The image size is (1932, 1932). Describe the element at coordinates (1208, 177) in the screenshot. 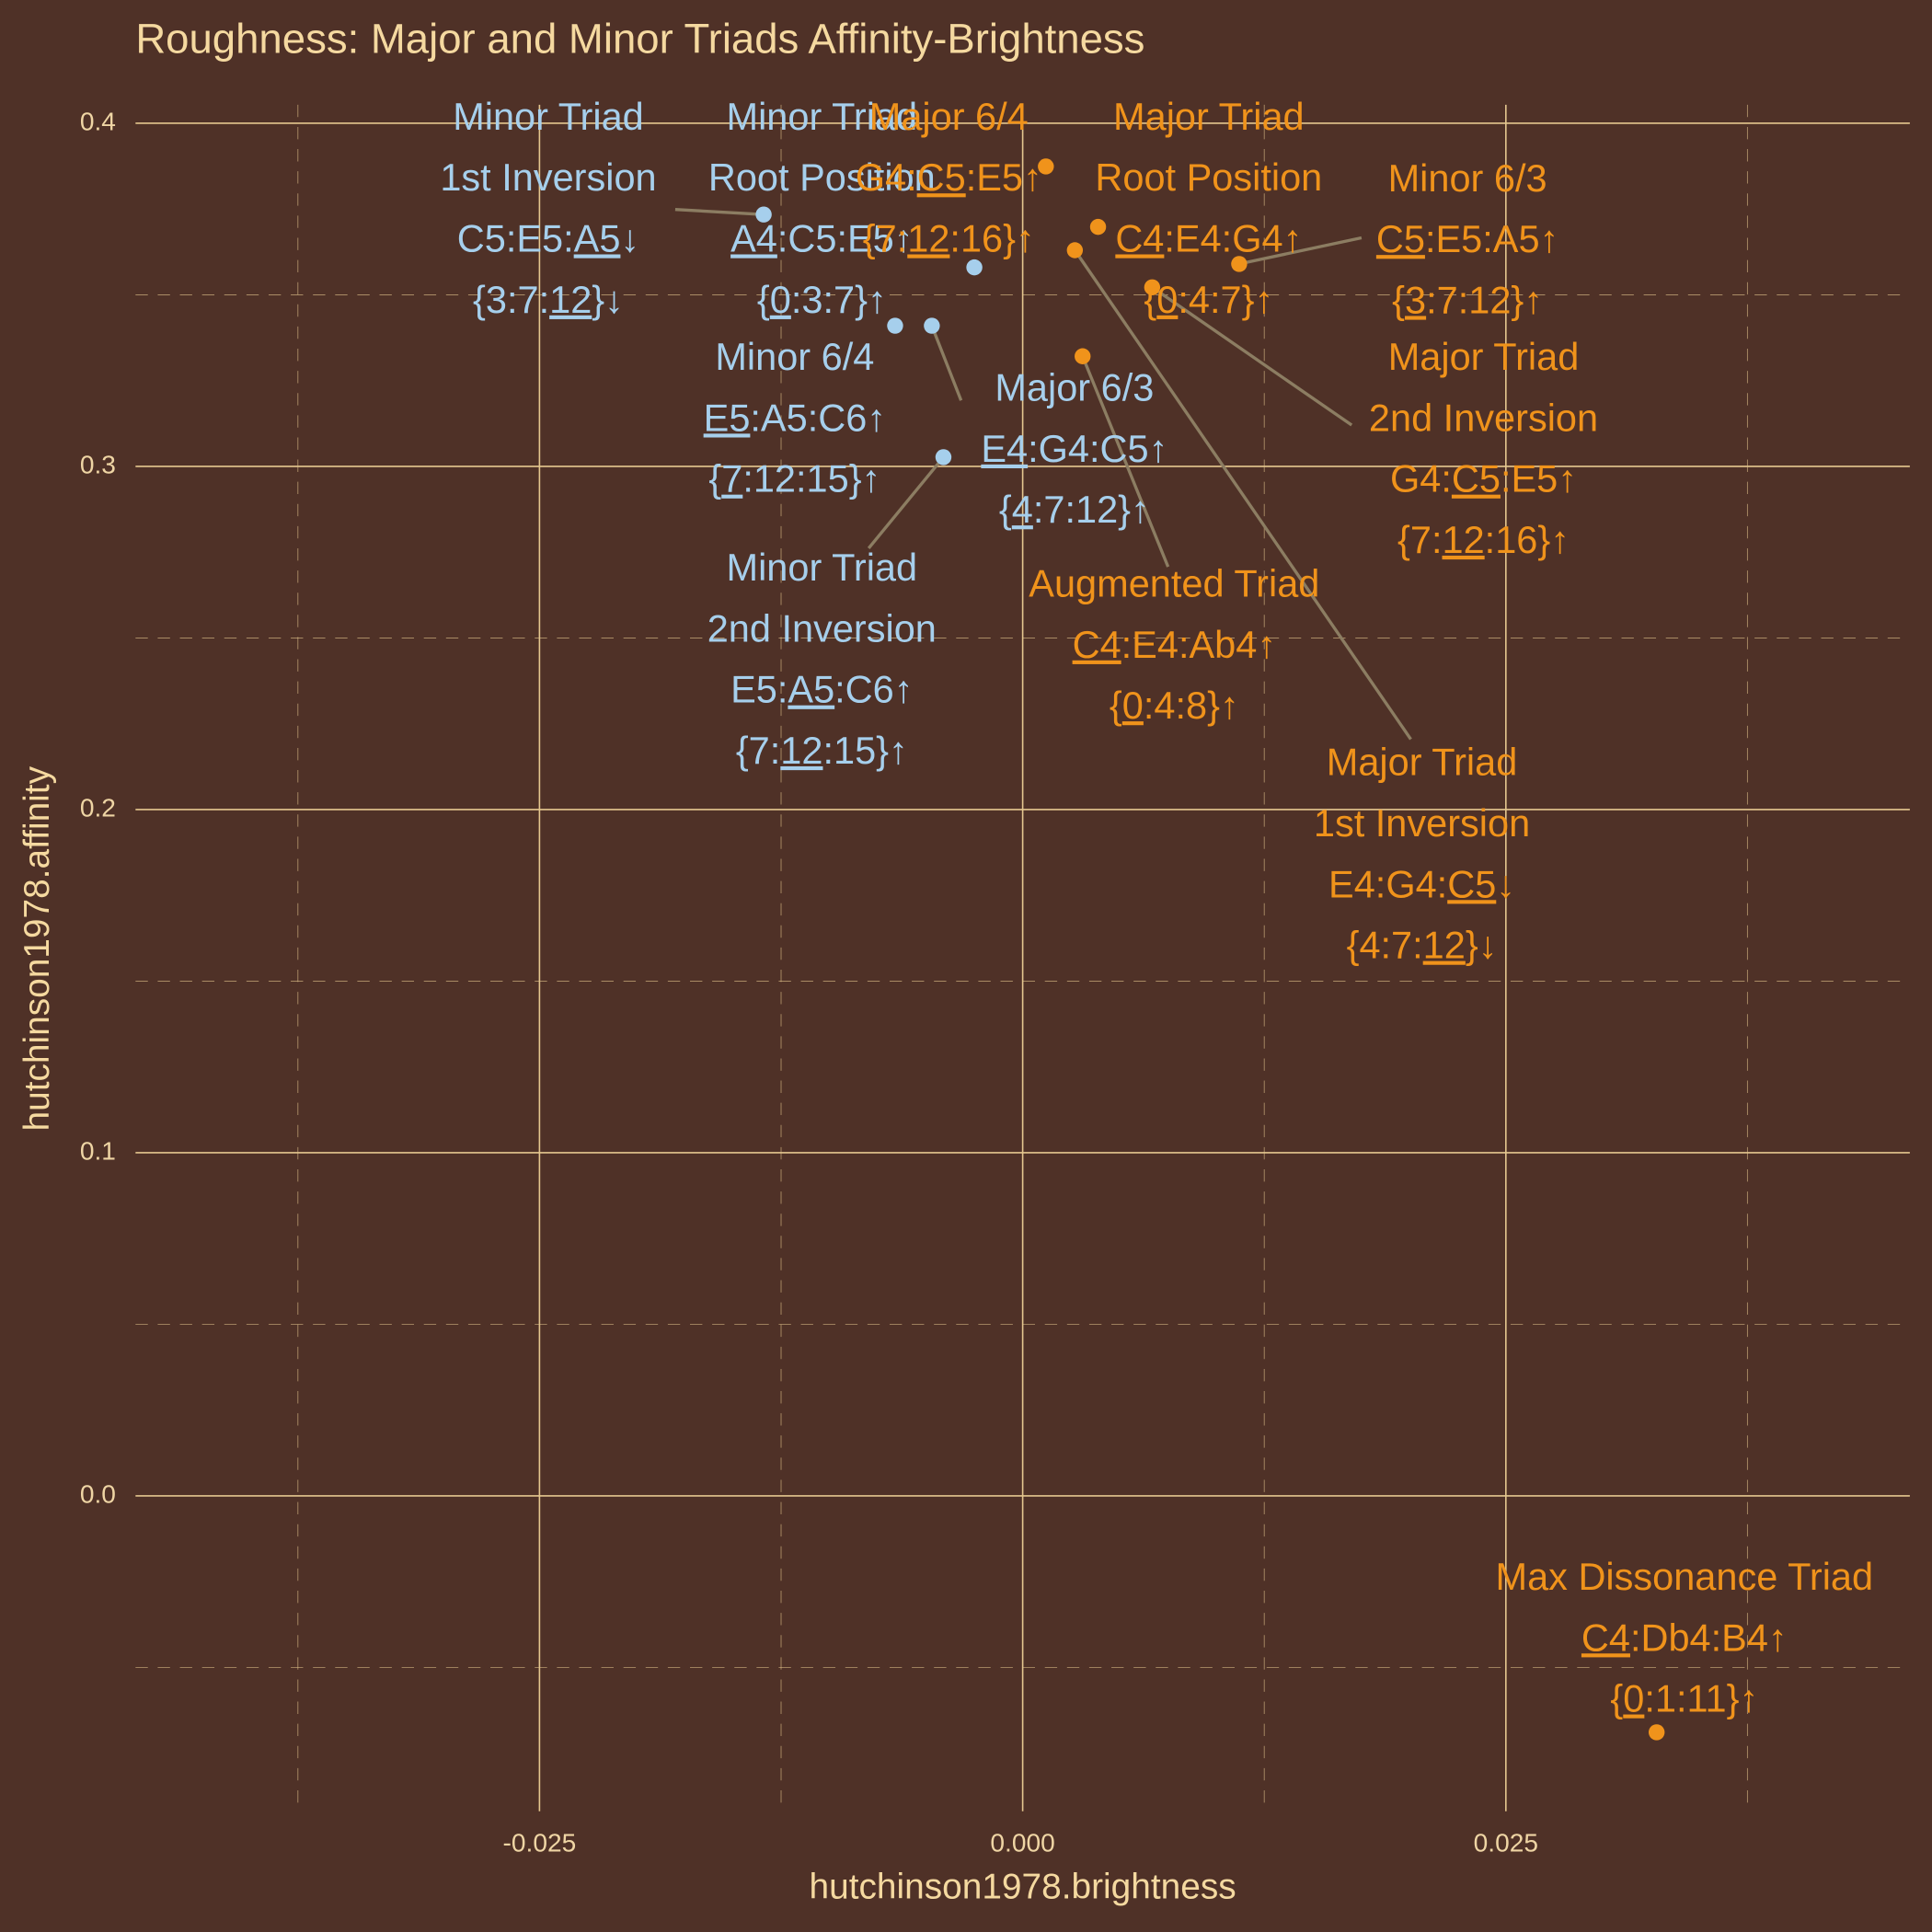

I see `point-label: Root Position` at that location.